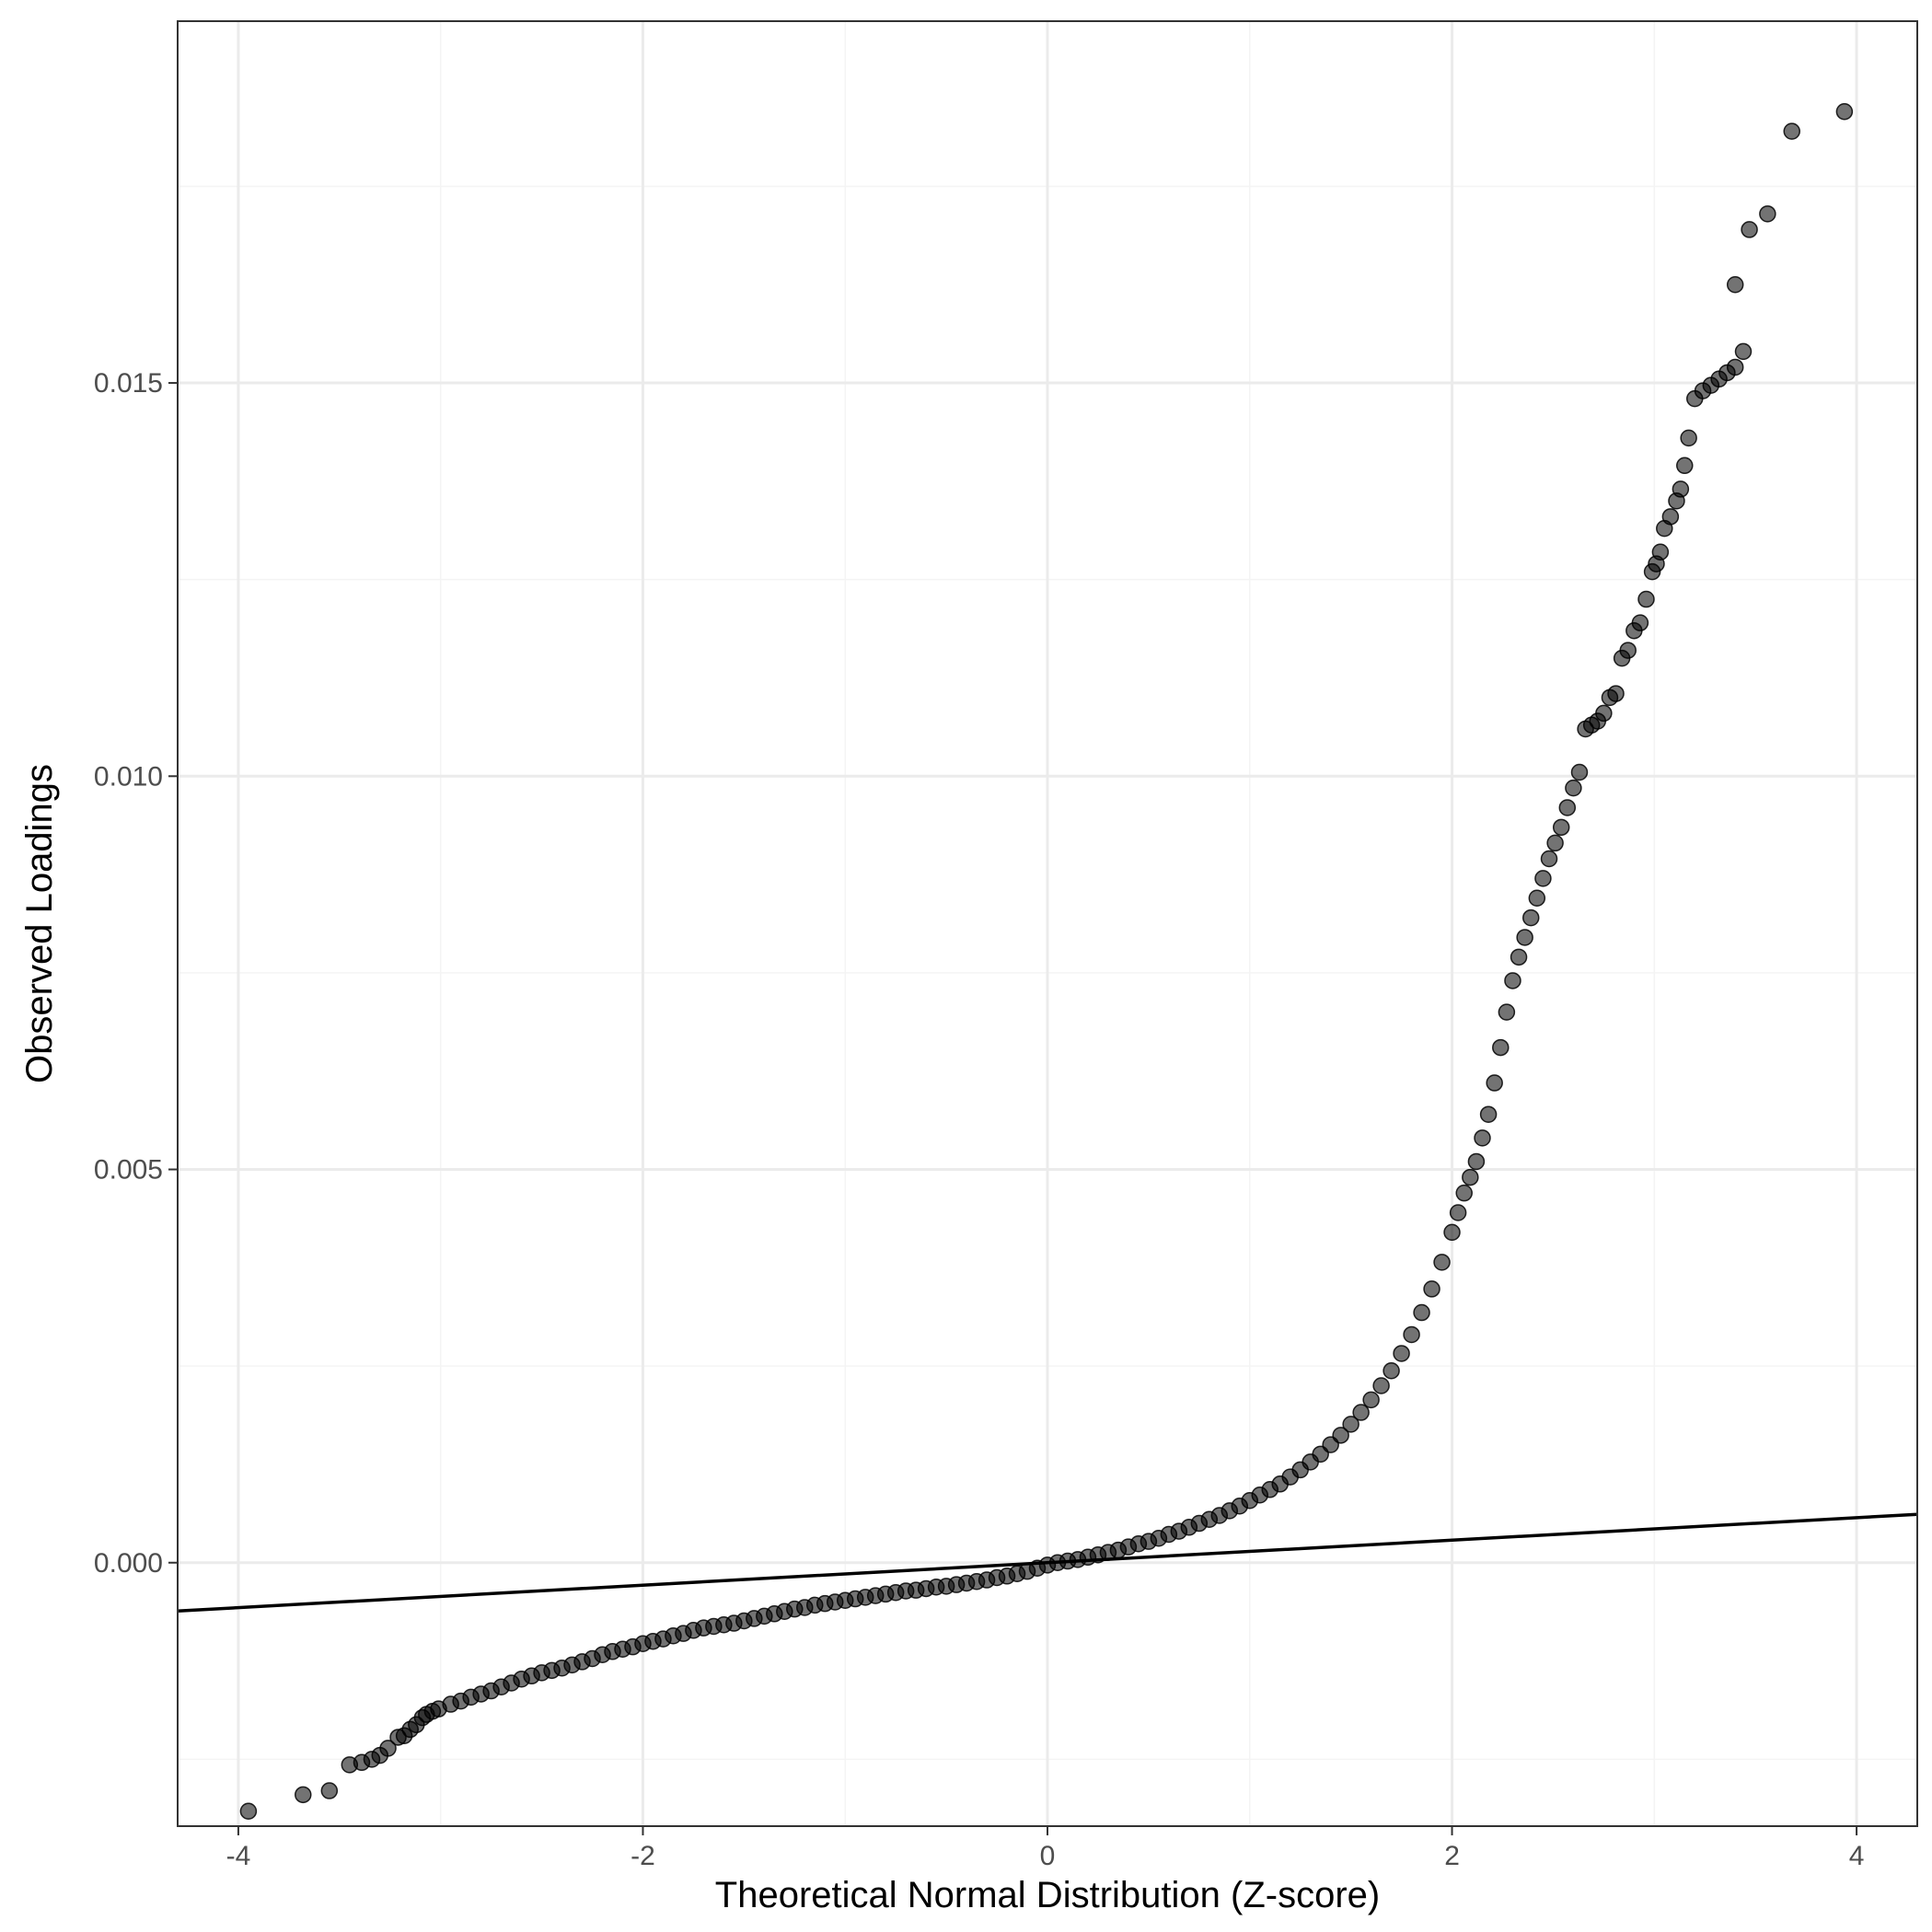  I want to click on y-axis-ticks: 0.000 0.005 0.010 0.015, so click(136, 973).